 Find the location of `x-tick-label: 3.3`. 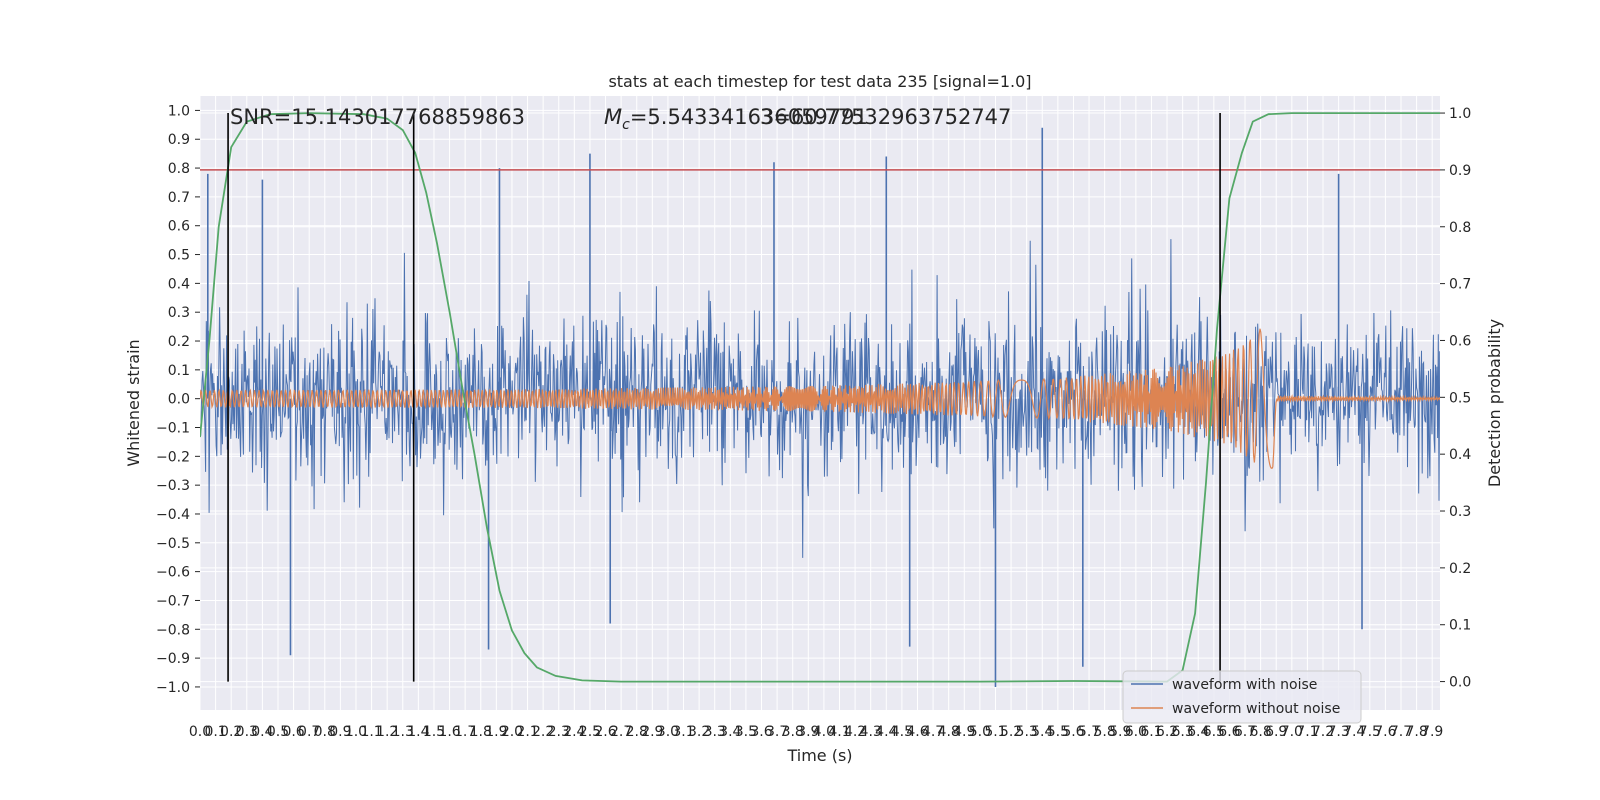

x-tick-label: 3.3 is located at coordinates (715, 732).